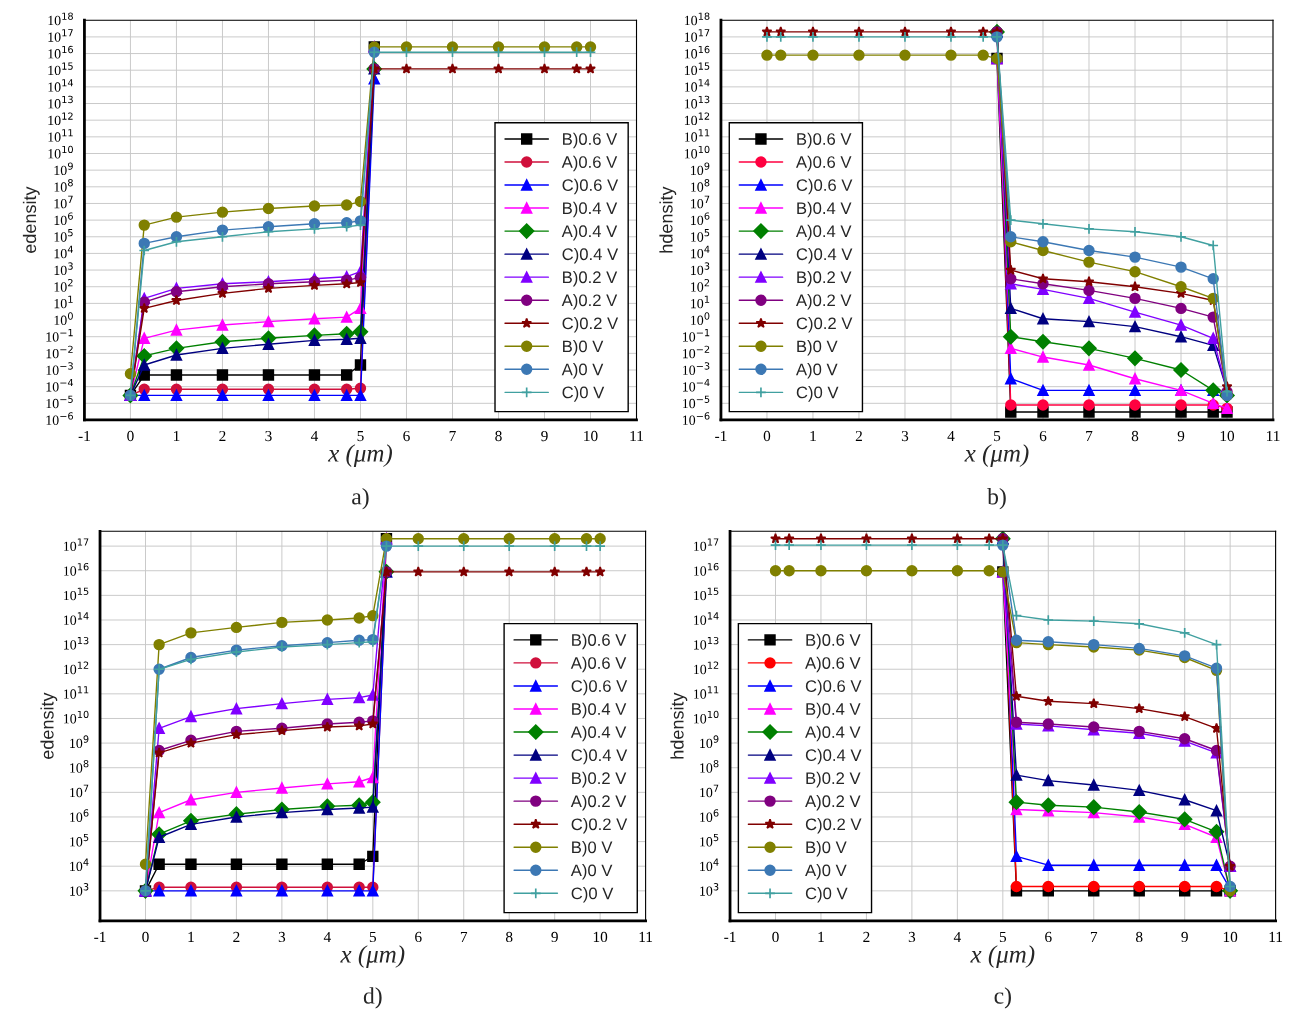 This screenshot has height=1012, width=1299. What do you see at coordinates (833, 825) in the screenshot?
I see `legend-label: C)0.2 V` at bounding box center [833, 825].